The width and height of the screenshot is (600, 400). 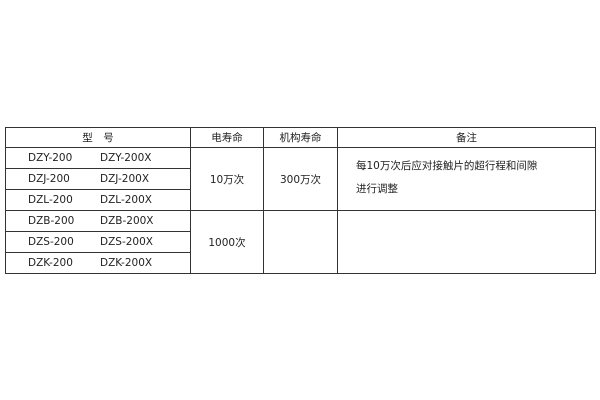 I want to click on model-cell: DZL-200 DZL-200X, so click(x=98, y=200).